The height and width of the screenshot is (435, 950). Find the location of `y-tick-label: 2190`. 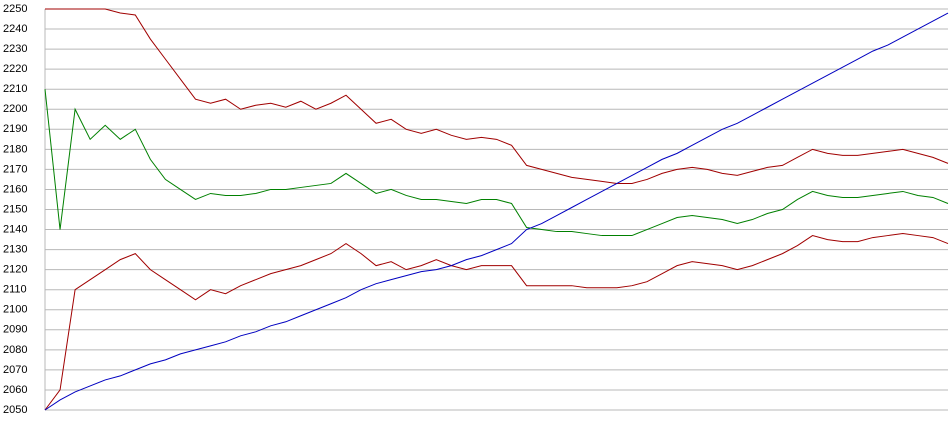

y-tick-label: 2190 is located at coordinates (15, 129).